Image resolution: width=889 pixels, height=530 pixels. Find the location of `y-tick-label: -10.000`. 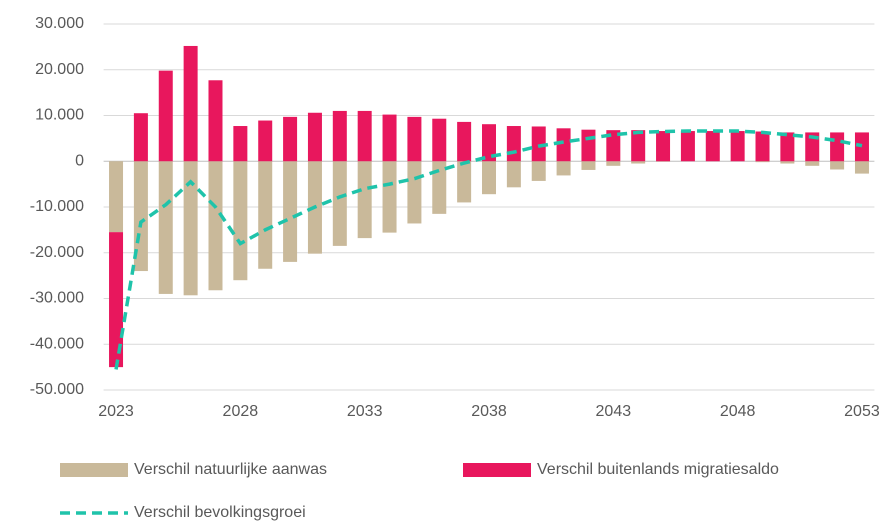

y-tick-label: -10.000 is located at coordinates (57, 206).